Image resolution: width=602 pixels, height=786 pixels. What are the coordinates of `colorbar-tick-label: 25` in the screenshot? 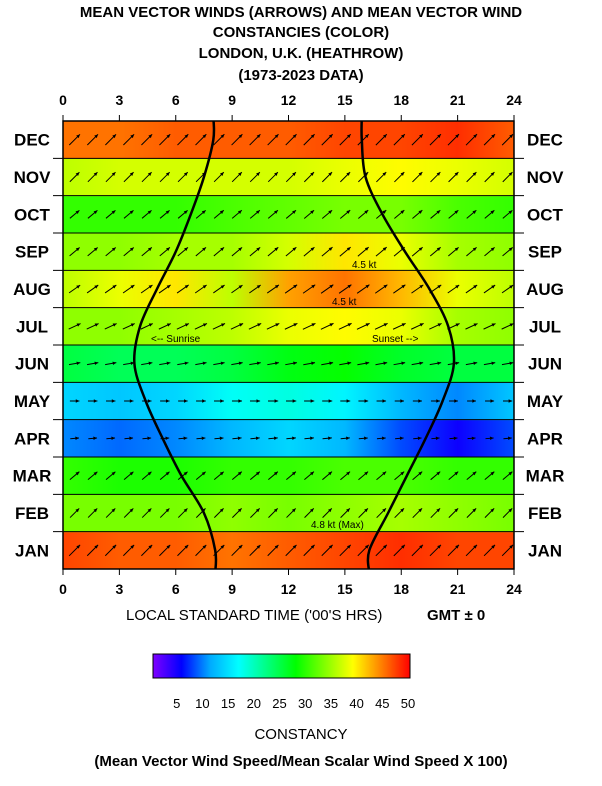 It's located at (279, 703).